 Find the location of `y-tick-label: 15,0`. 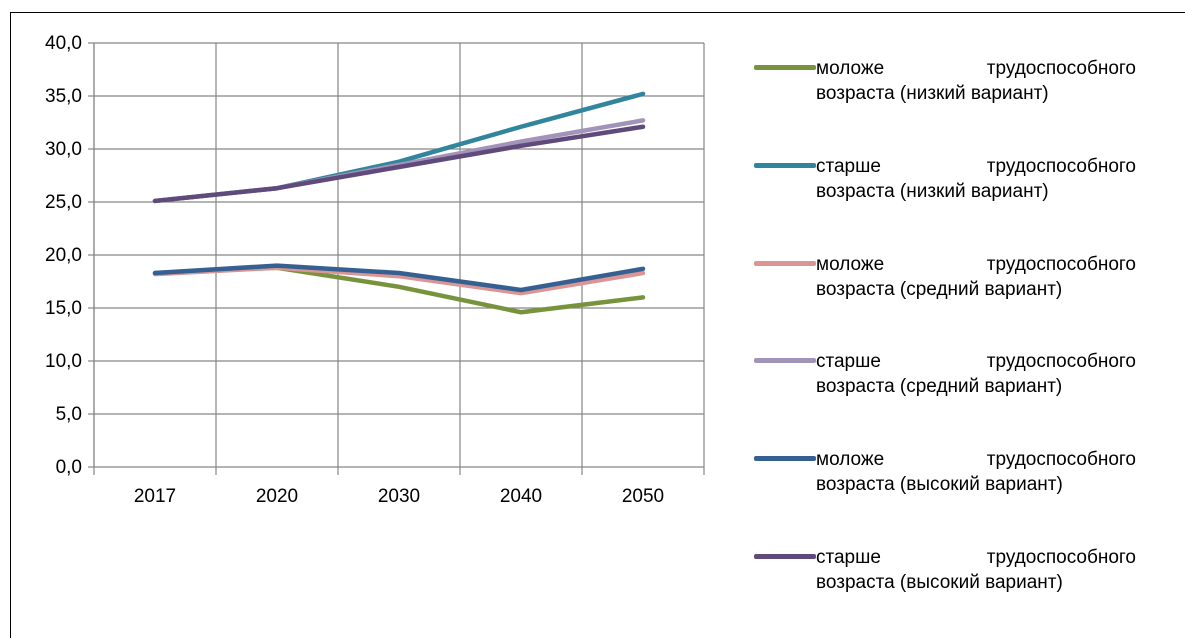

y-tick-label: 15,0 is located at coordinates (63, 308).